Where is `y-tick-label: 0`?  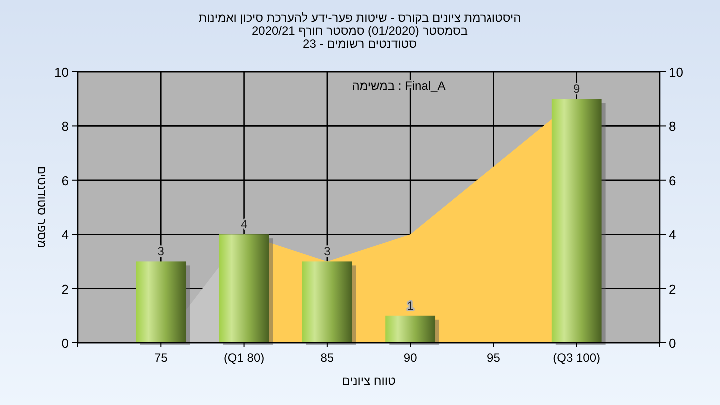 y-tick-label: 0 is located at coordinates (65, 343).